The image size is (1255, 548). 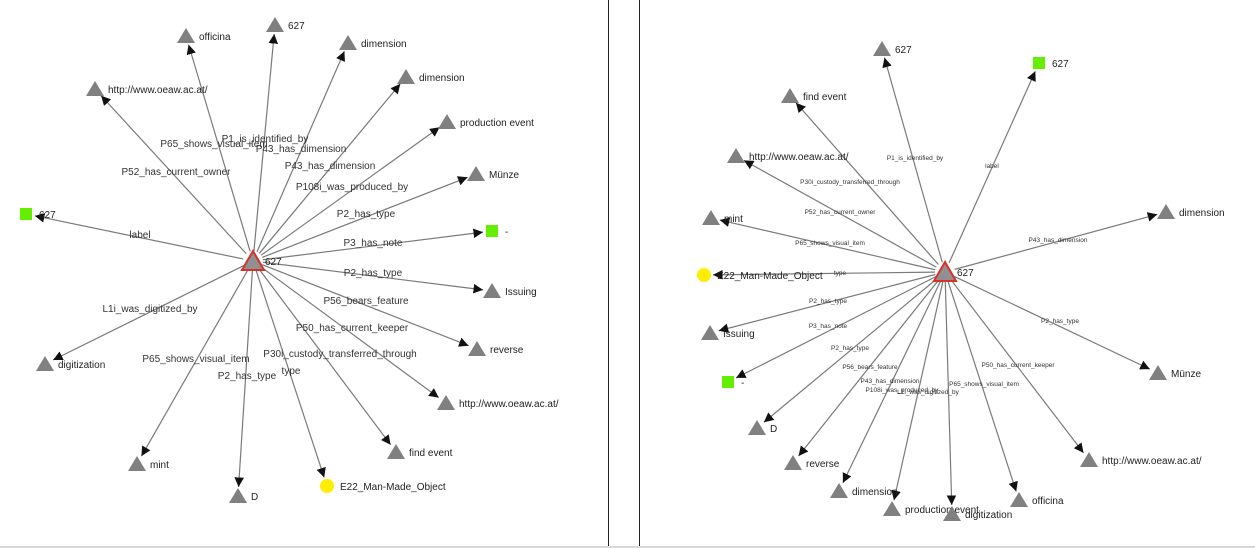 What do you see at coordinates (509, 404) in the screenshot?
I see `node-label: http://www.oeaw.ac.at/` at bounding box center [509, 404].